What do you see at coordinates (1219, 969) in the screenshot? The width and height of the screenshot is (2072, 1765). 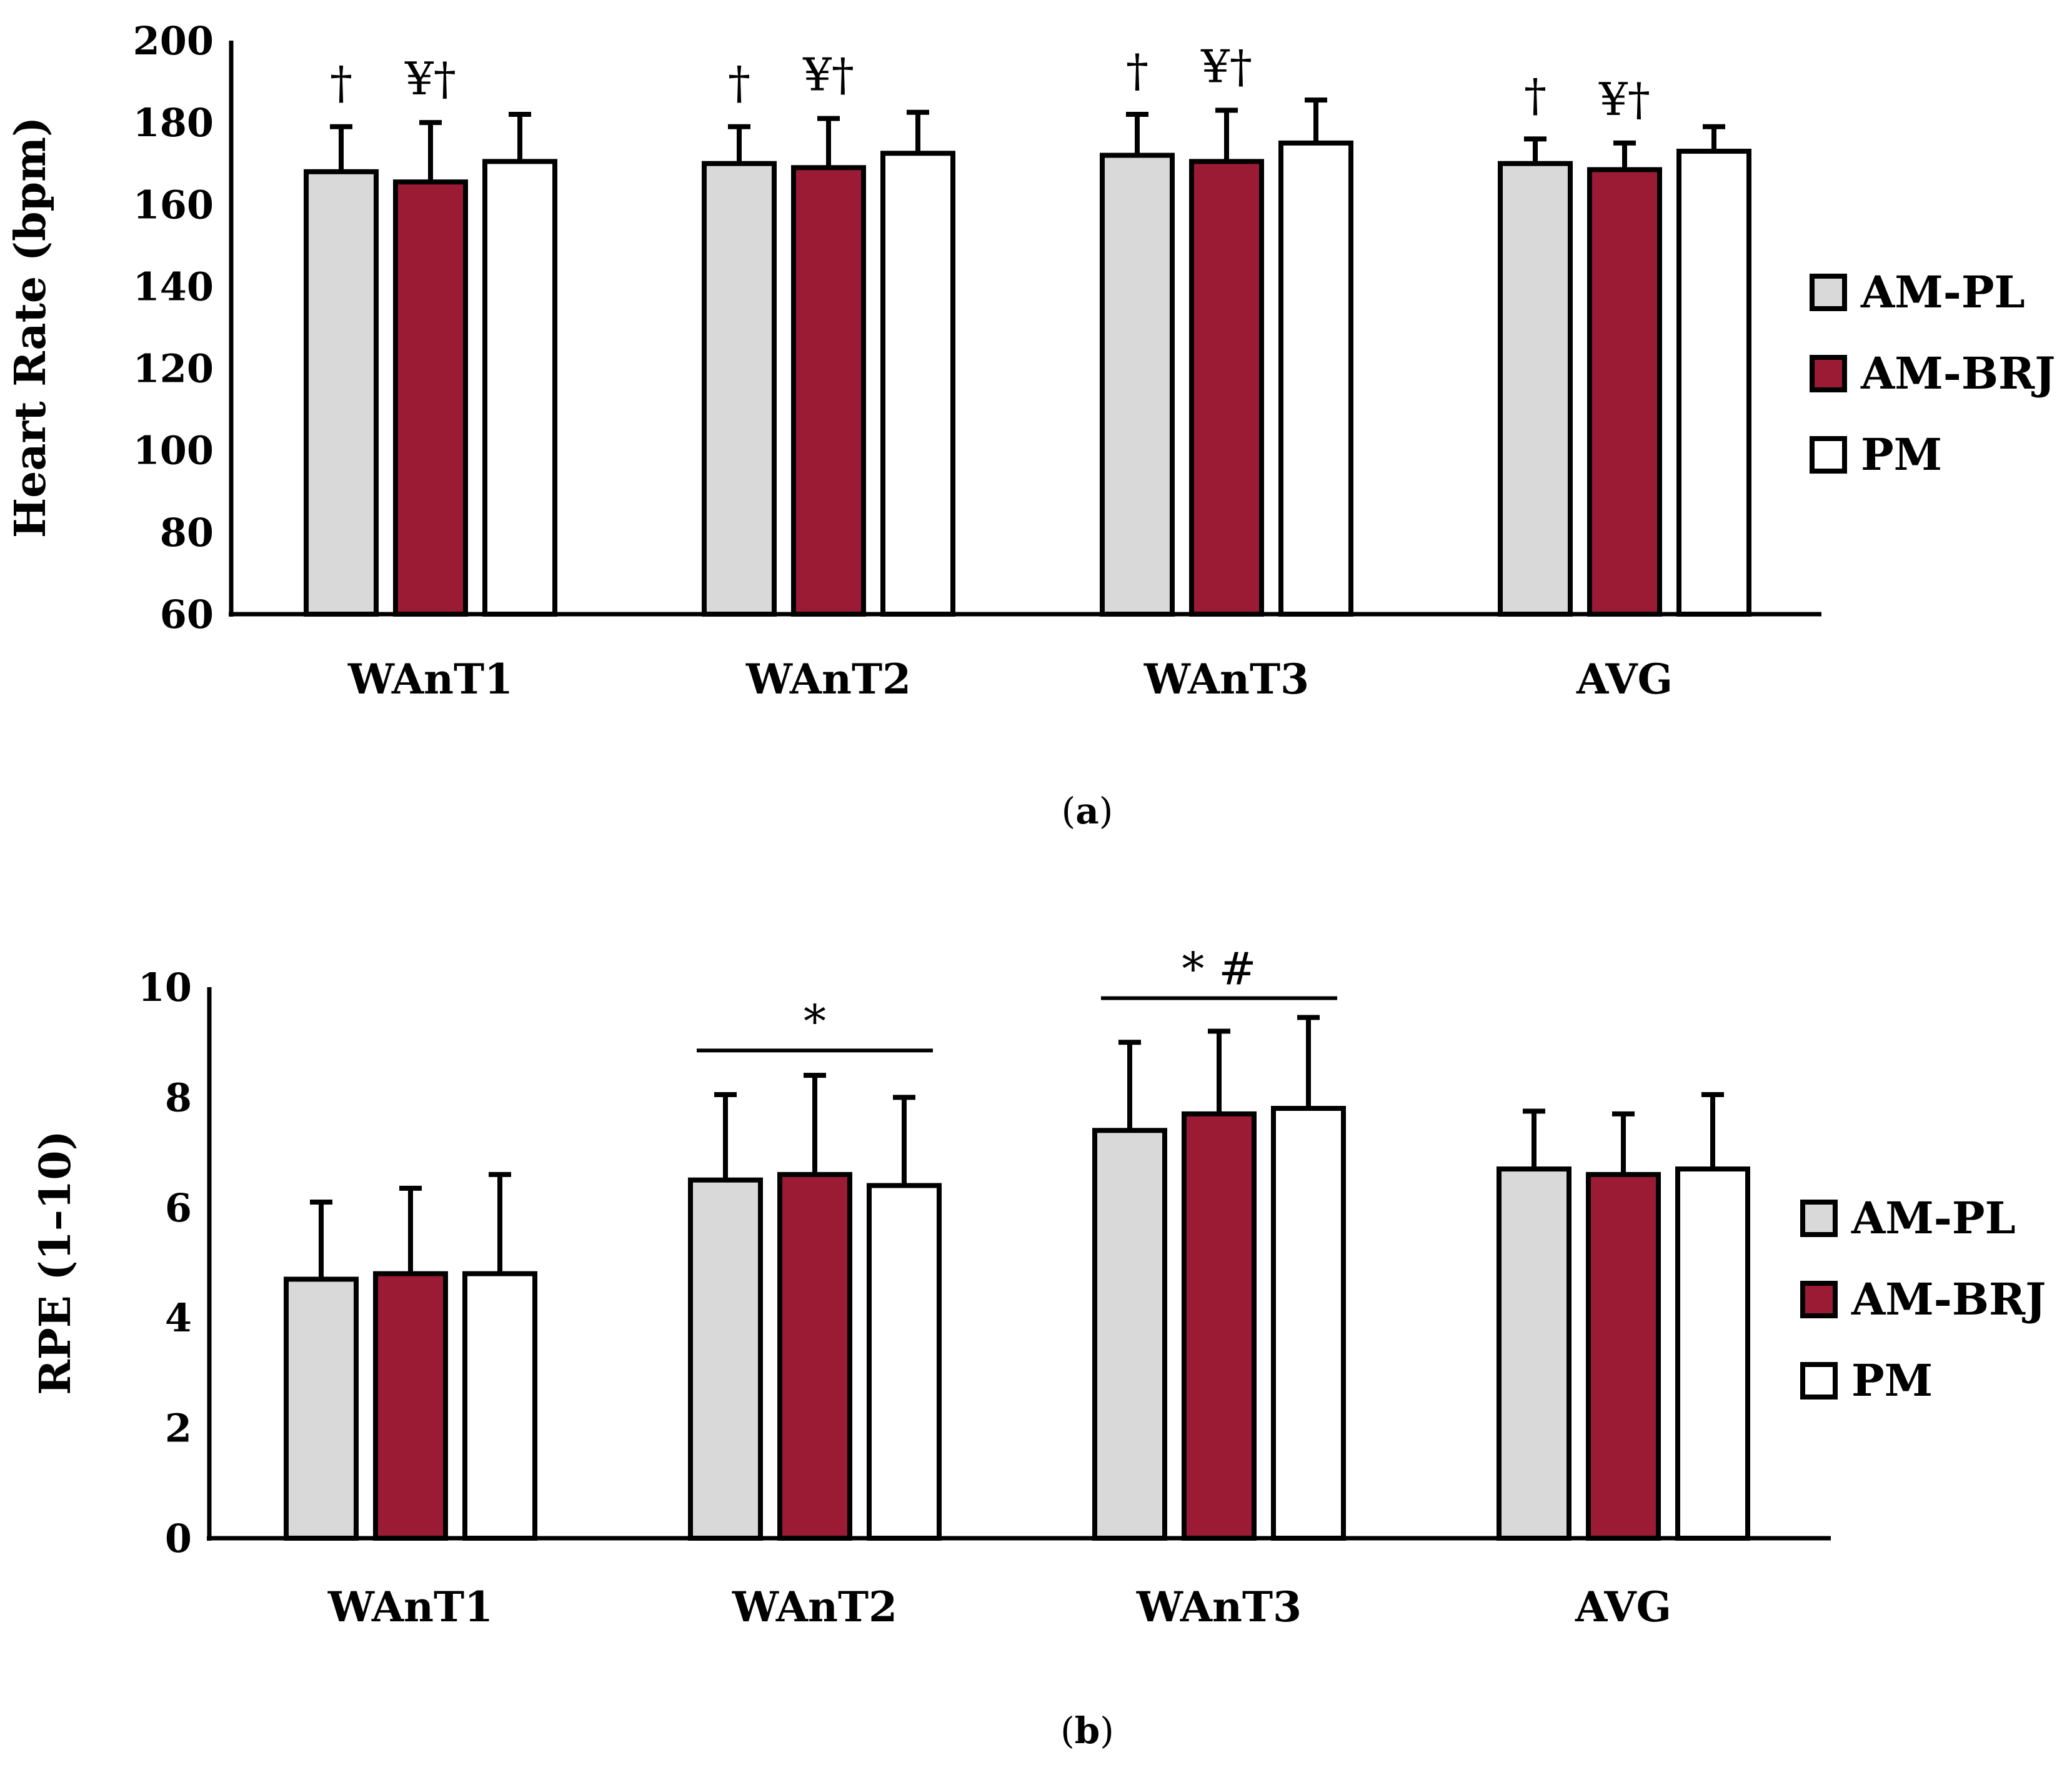 I see `significance-marker: * #` at bounding box center [1219, 969].